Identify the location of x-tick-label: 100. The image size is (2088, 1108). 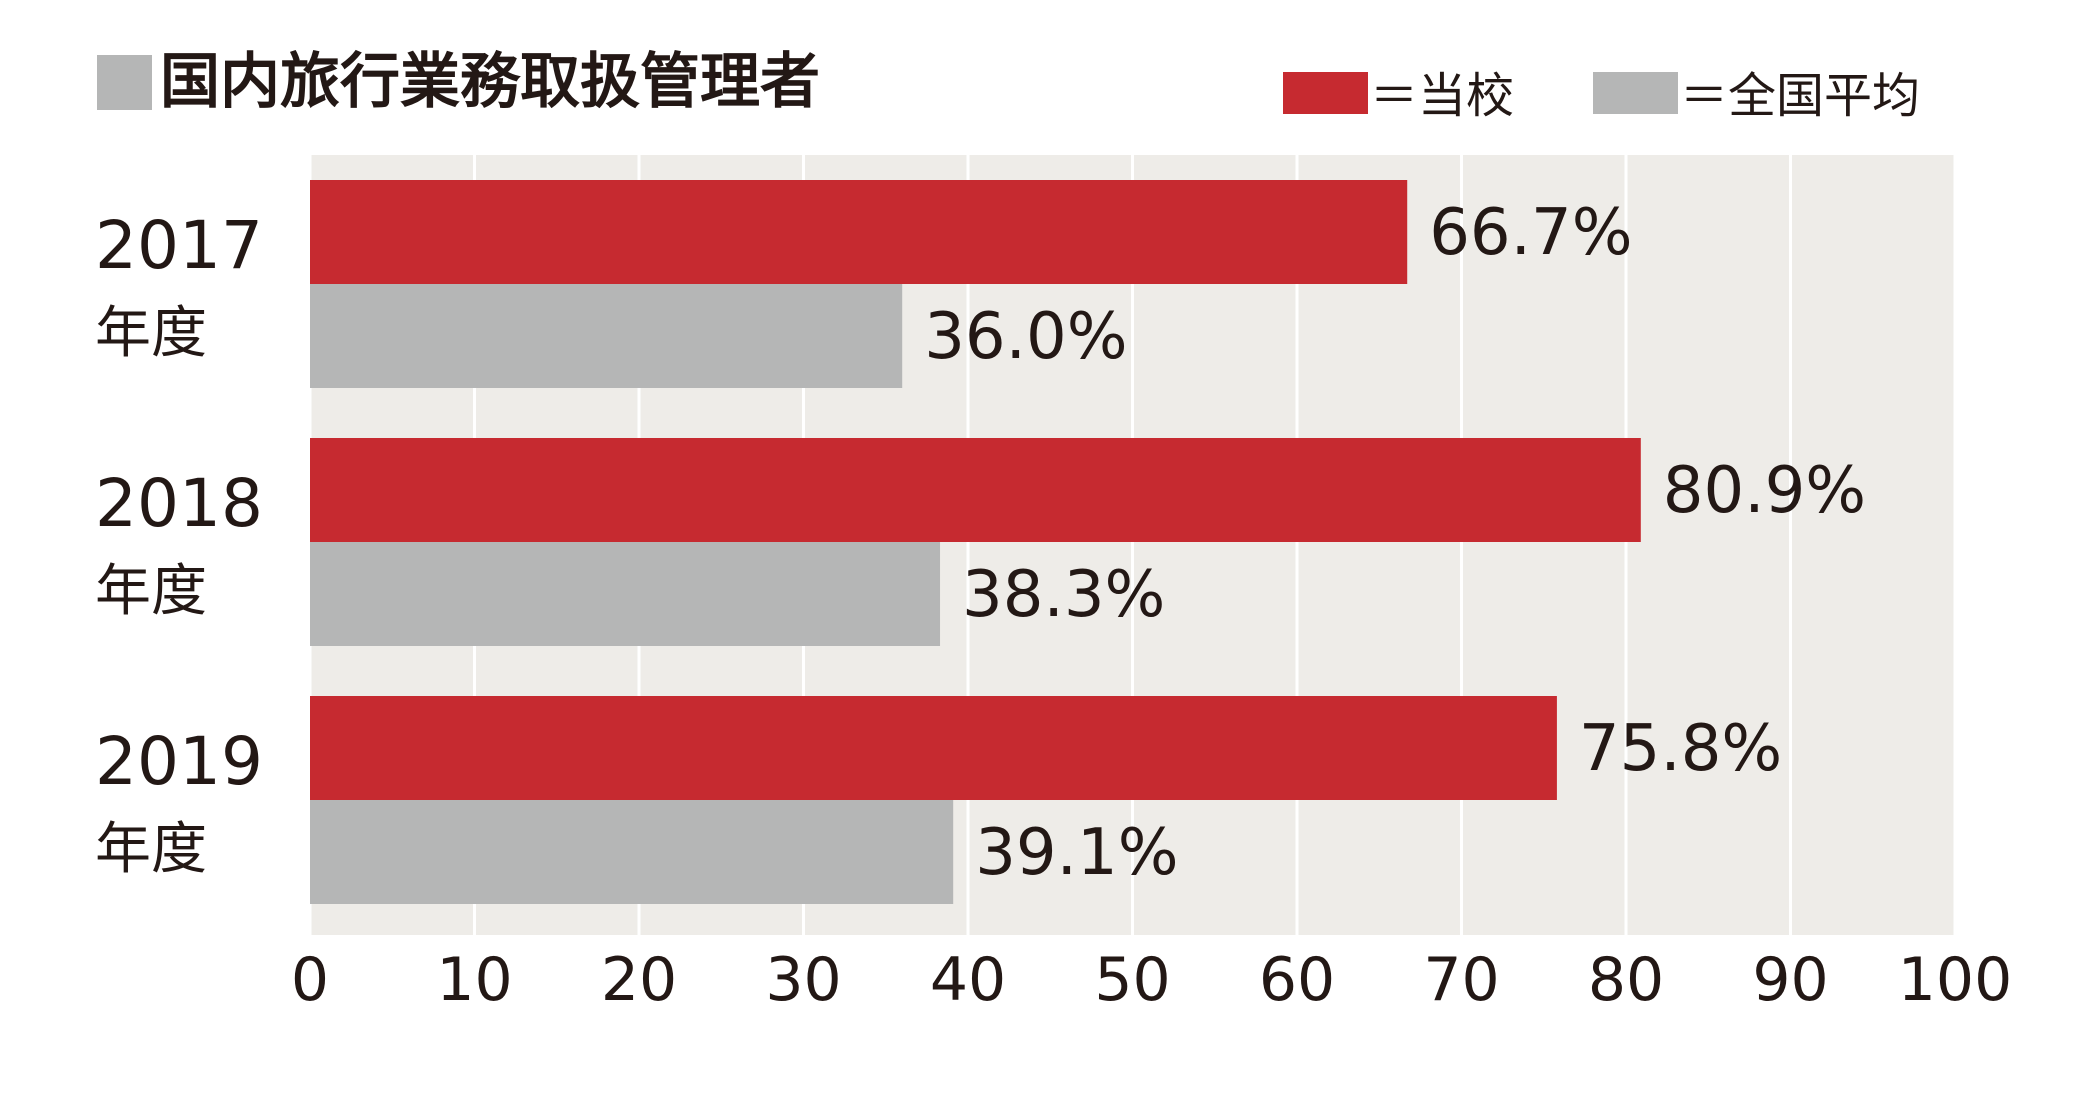
(1955, 980).